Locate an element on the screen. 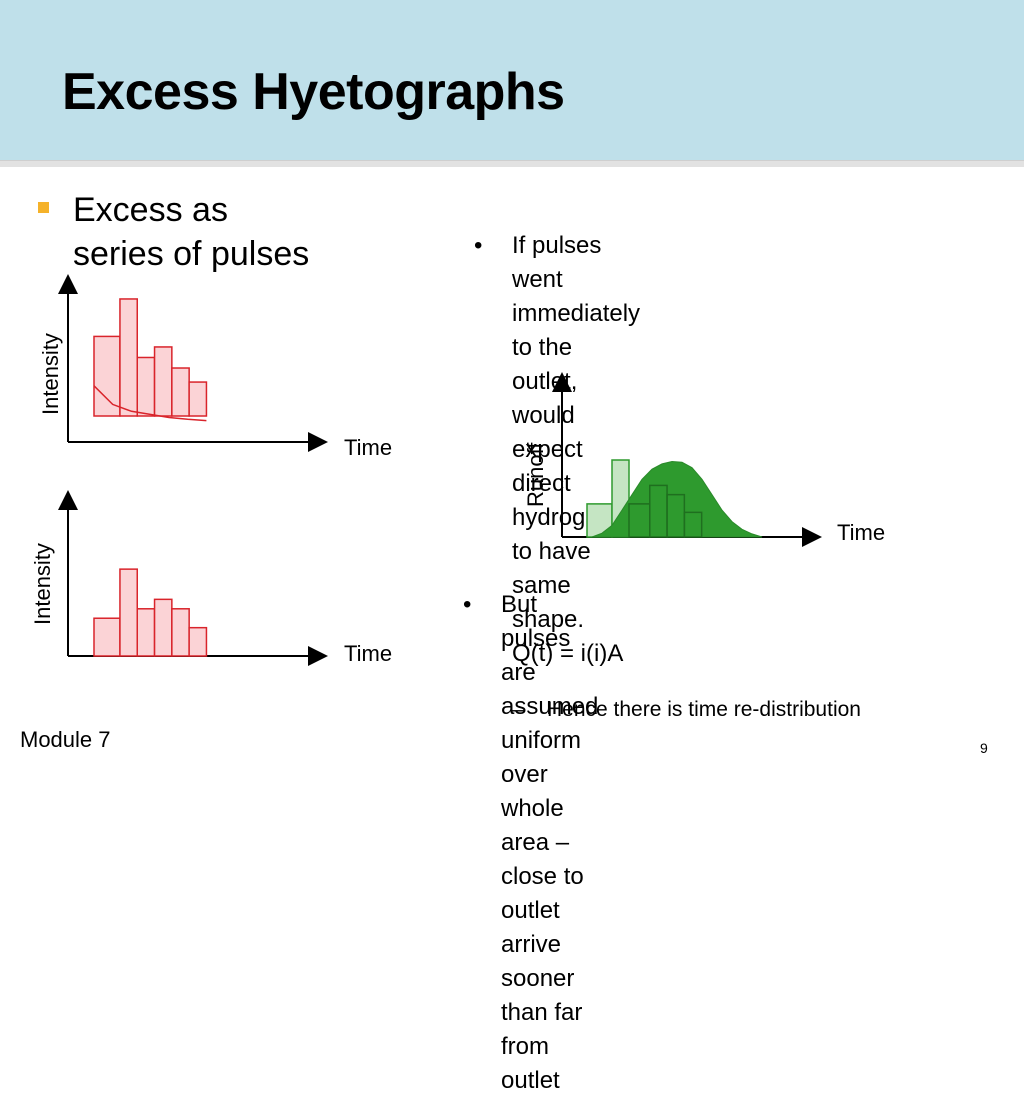 The image size is (1024, 1098). loss-curve is located at coordinates (150, 403).